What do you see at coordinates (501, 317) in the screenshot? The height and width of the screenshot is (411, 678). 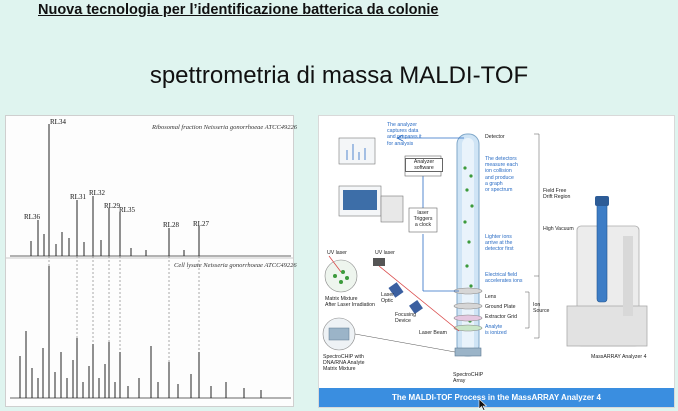 I see `extractor-grid-label: Extractor Grid` at bounding box center [501, 317].